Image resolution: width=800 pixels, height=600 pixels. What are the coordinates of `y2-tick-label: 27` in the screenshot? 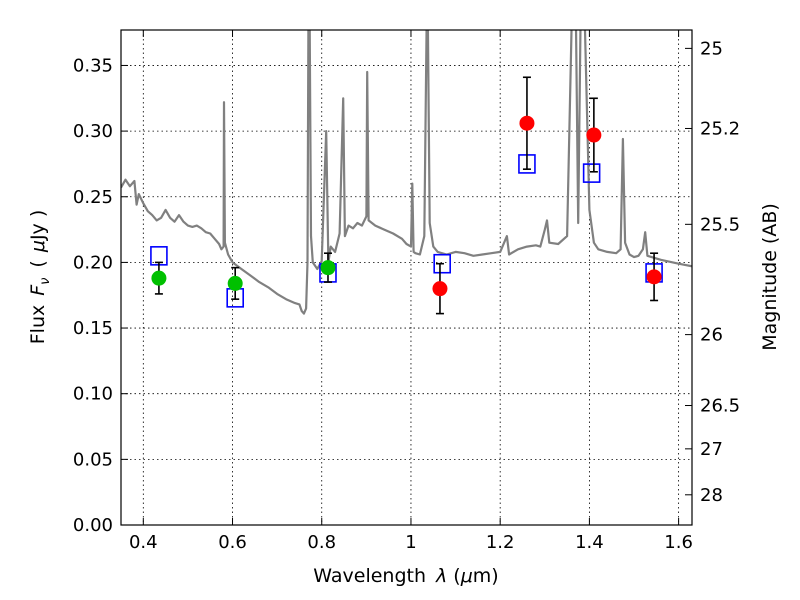 It's located at (711, 449).